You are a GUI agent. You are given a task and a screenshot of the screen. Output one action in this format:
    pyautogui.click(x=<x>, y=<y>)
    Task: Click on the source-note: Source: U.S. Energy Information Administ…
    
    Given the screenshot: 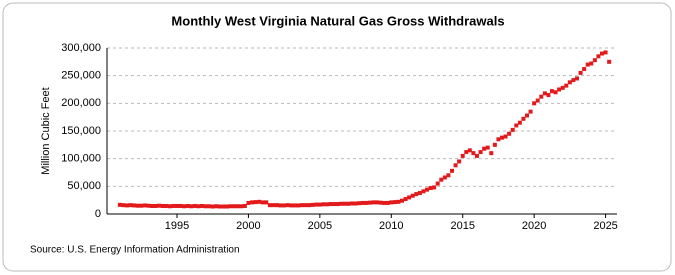 What is the action you would take?
    pyautogui.click(x=135, y=250)
    